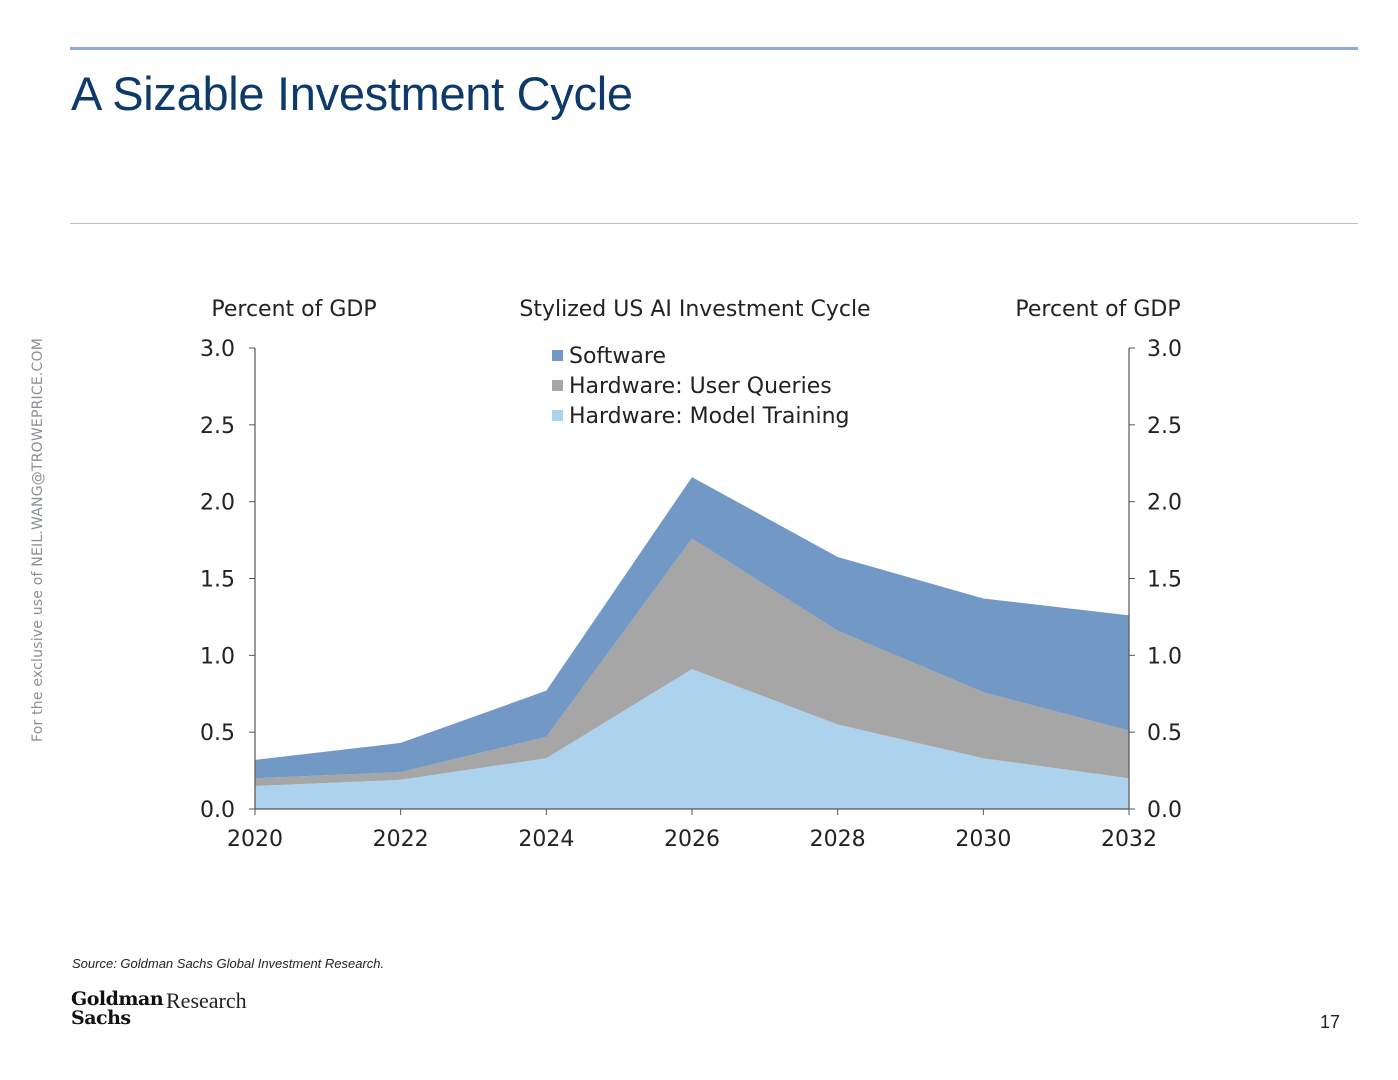  I want to click on logo-research: Research, so click(206, 1000).